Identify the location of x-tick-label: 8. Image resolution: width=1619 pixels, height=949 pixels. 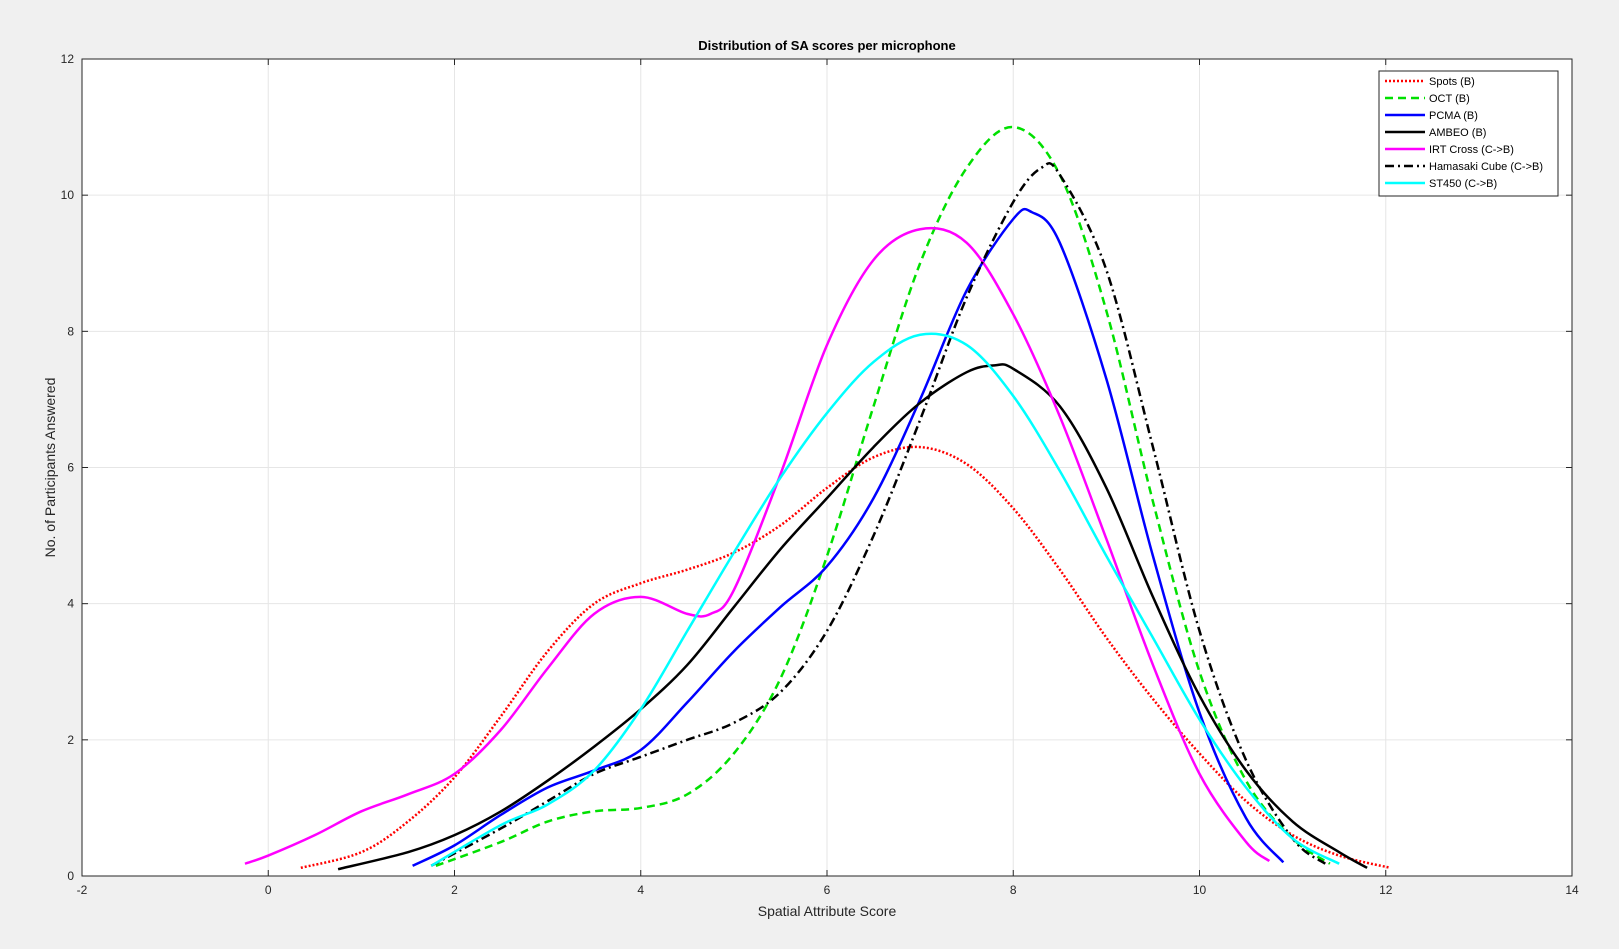
(1013, 890).